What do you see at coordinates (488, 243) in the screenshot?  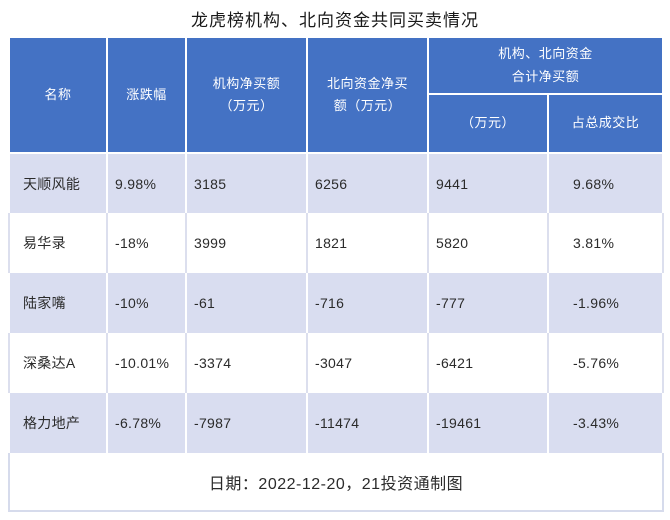 I see `cell-combined-amount: 5820` at bounding box center [488, 243].